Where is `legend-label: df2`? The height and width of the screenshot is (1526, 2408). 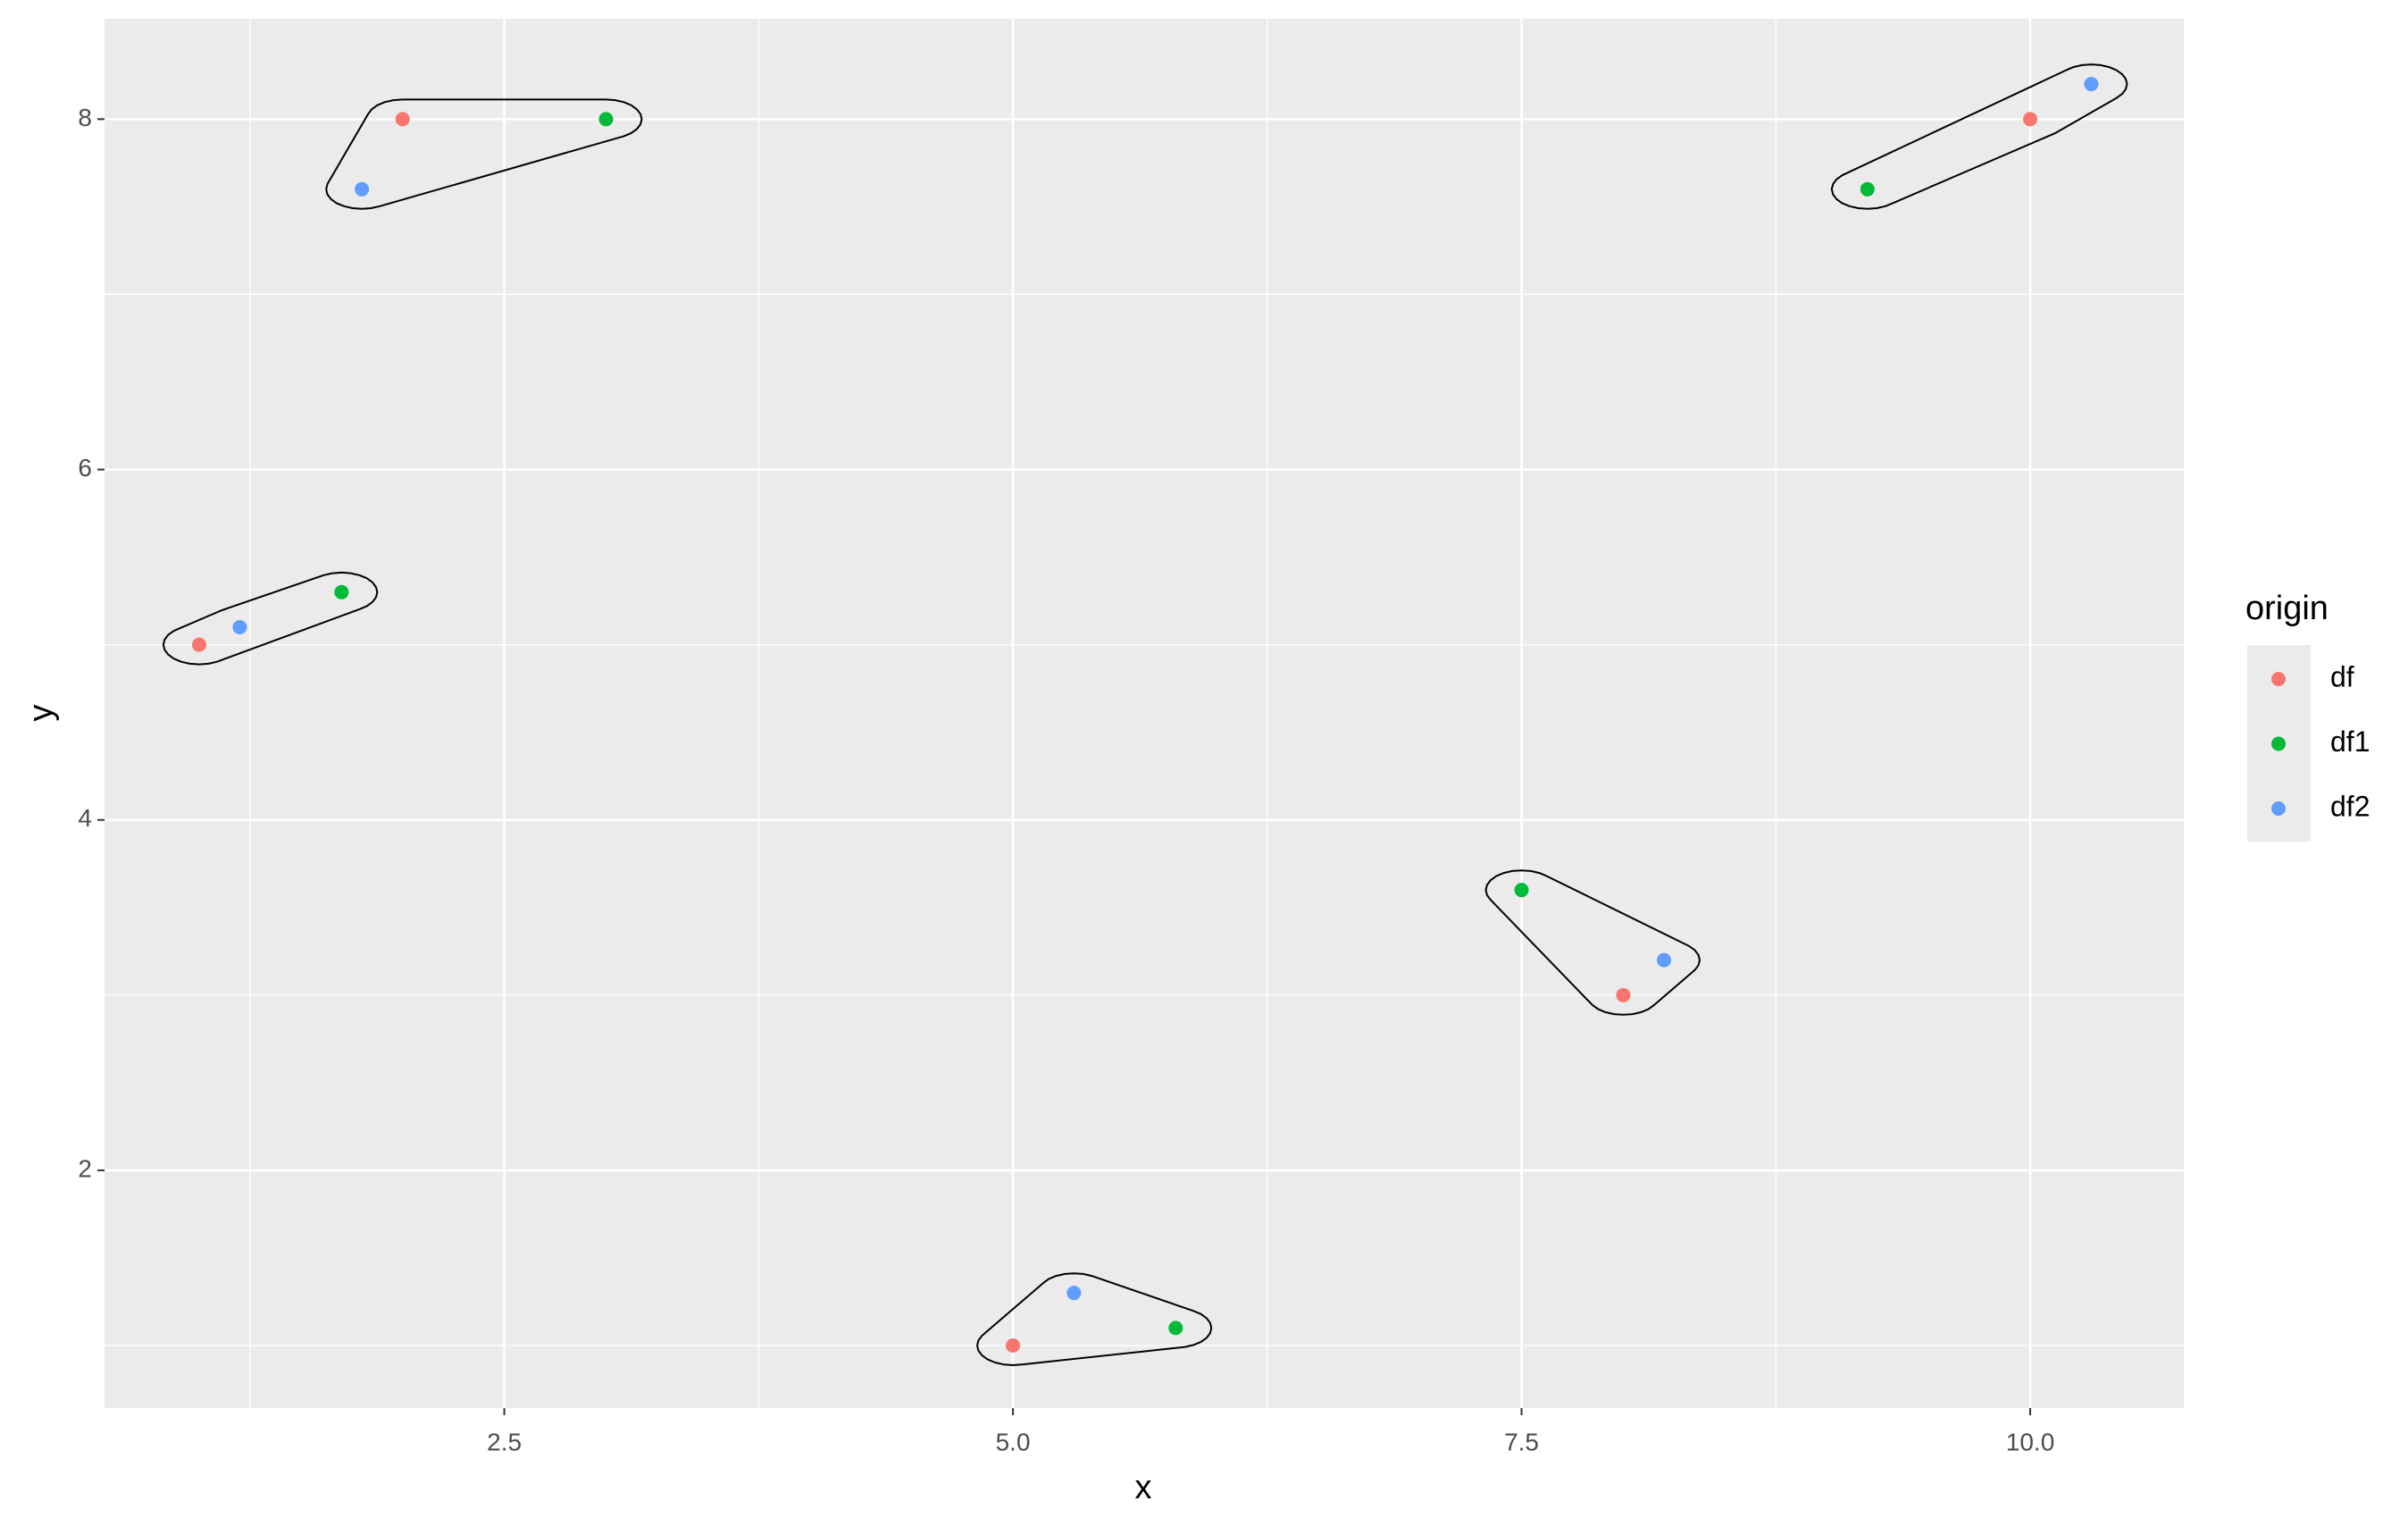
legend-label: df2 is located at coordinates (2350, 806).